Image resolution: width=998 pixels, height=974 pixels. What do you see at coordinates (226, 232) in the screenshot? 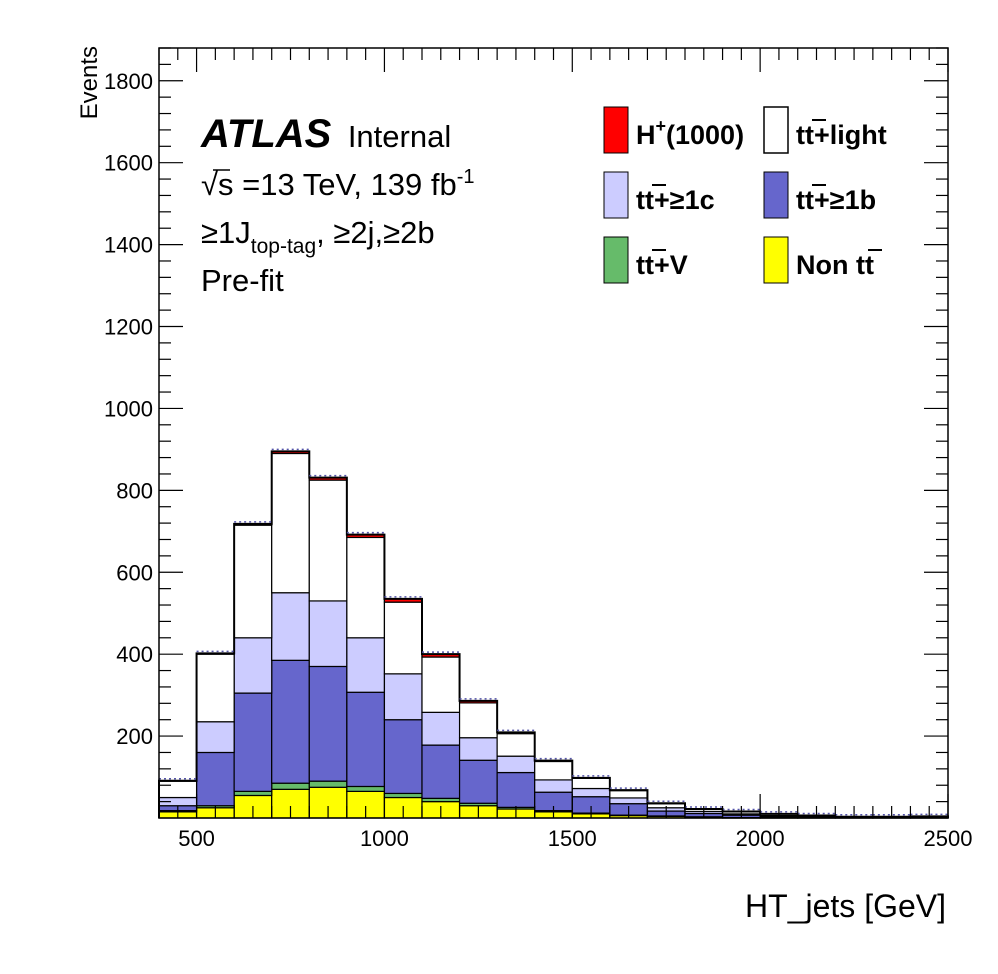
I see `selection-fatjet: ≥1J` at bounding box center [226, 232].